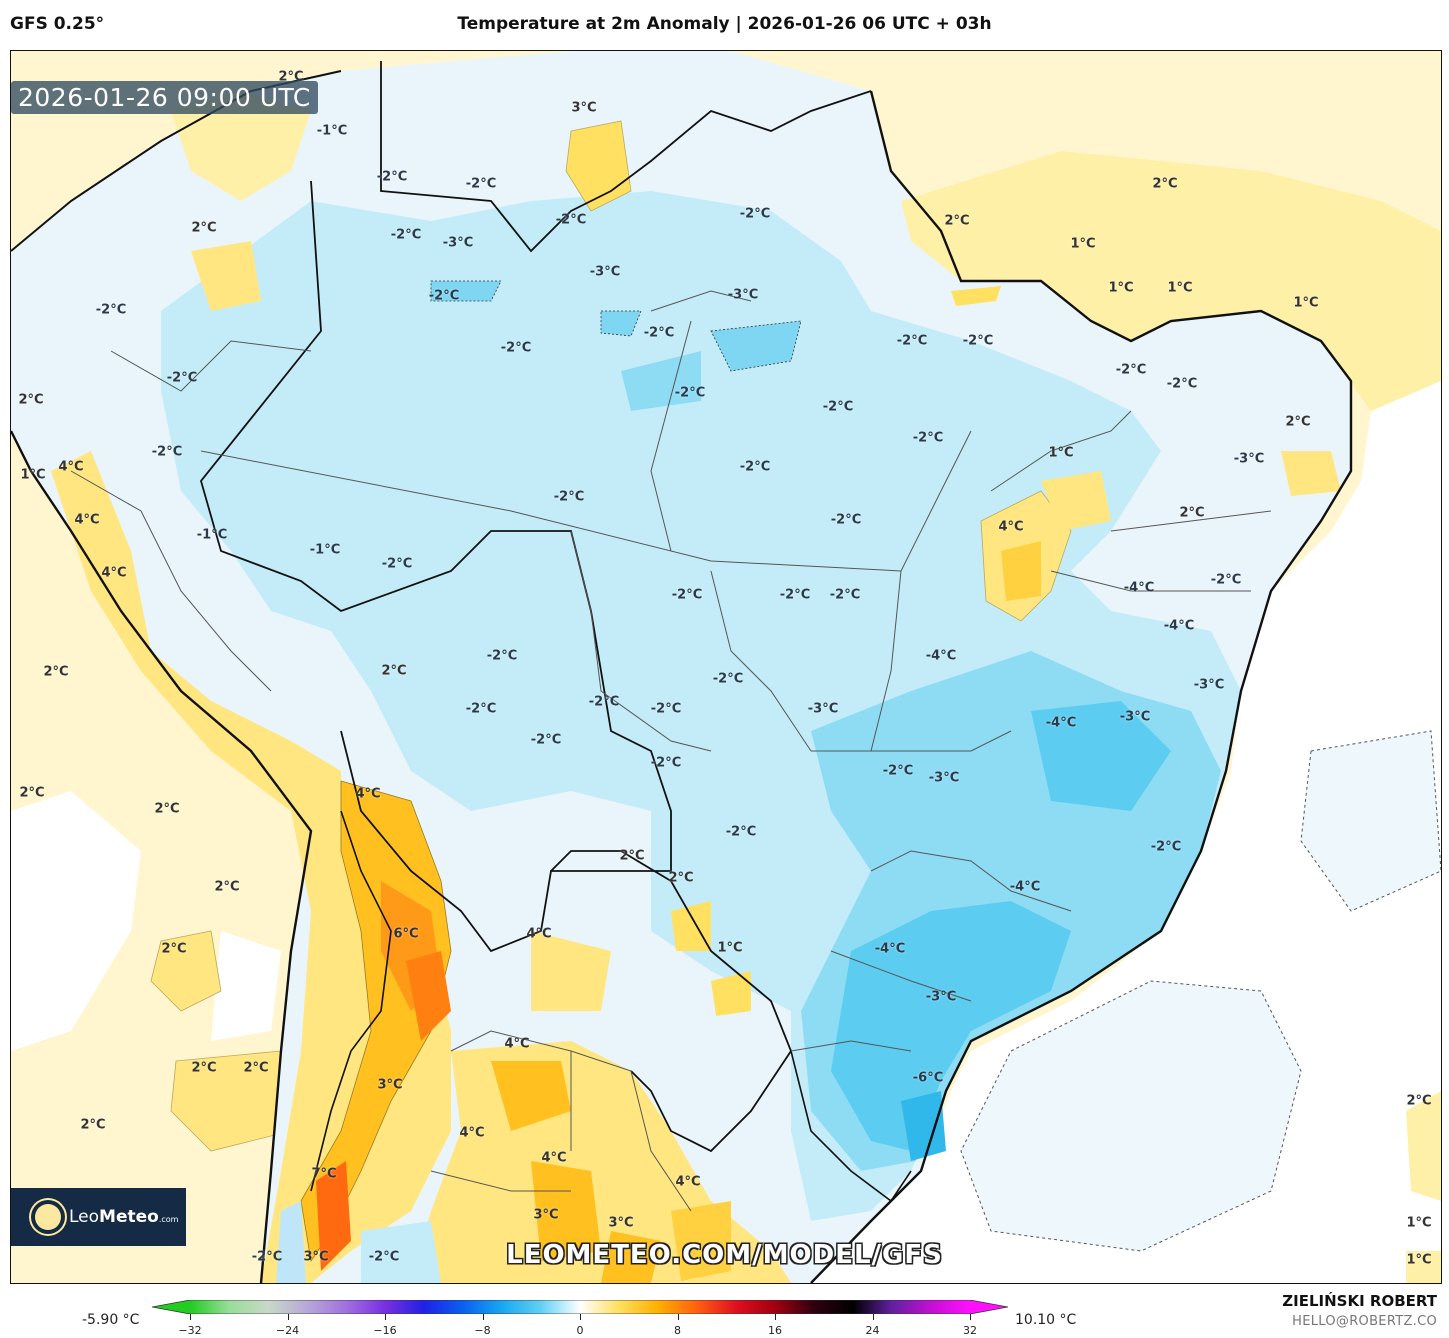 The width and height of the screenshot is (1449, 1338). What do you see at coordinates (580, 1326) in the screenshot?
I see `colorbar-ticks: −32 −24 −16 −8 0 8 16 24 32` at bounding box center [580, 1326].